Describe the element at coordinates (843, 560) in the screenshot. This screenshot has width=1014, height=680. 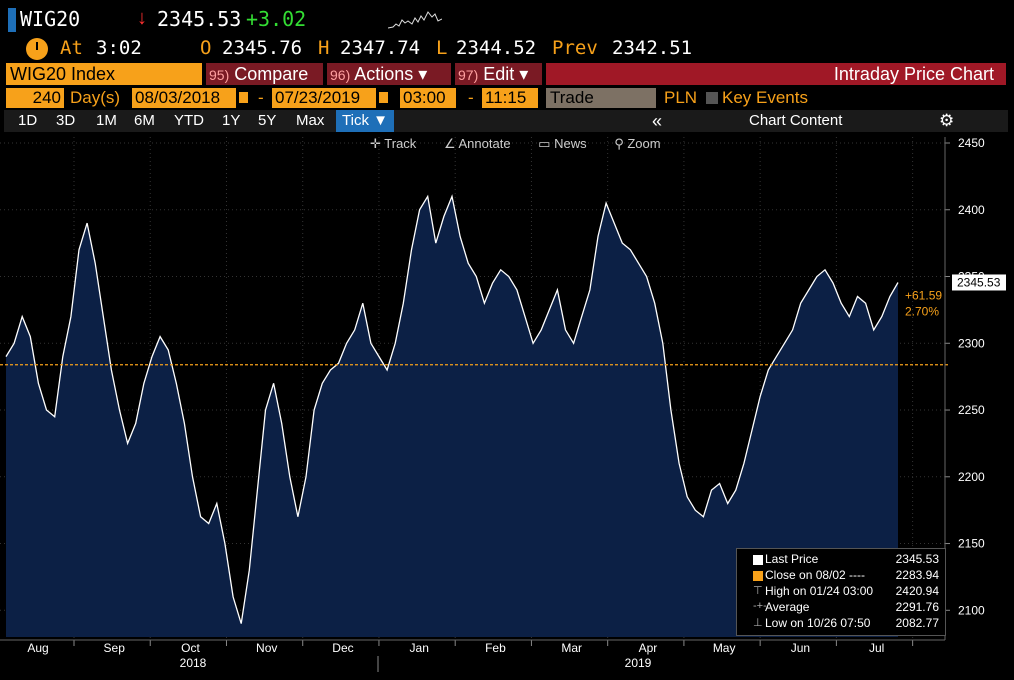
I see `legend-last-price: Last Price 2345.53` at that location.